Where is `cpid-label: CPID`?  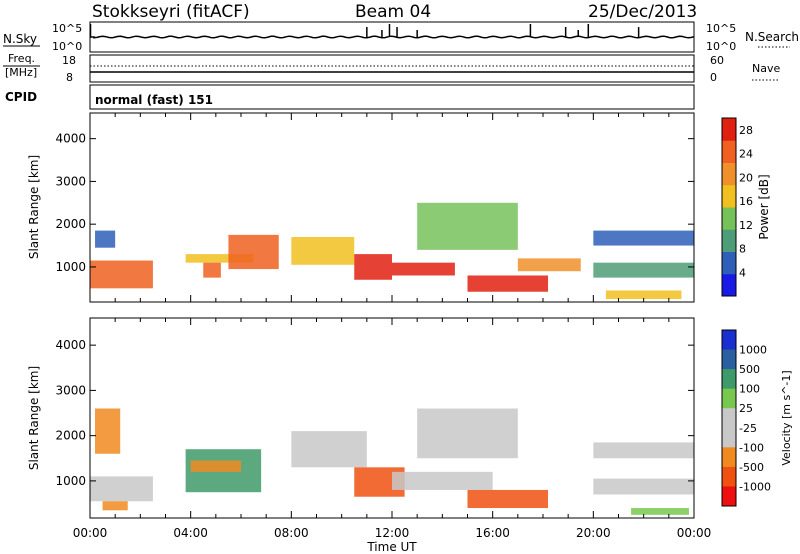
cpid-label: CPID is located at coordinates (21, 97).